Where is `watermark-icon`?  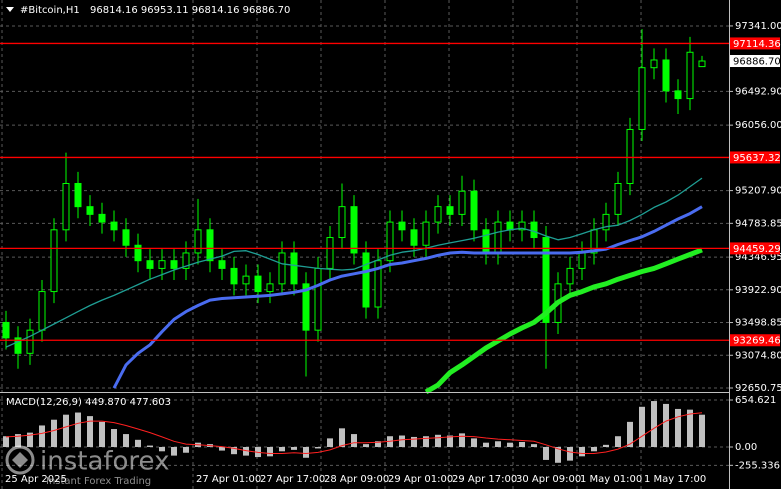 watermark-icon is located at coordinates (20, 460).